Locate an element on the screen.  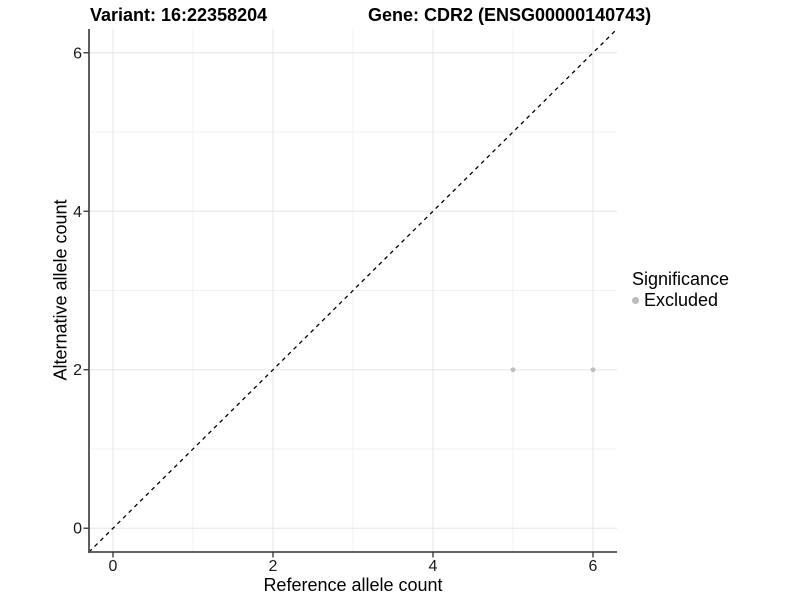
x-tick-label: 6 is located at coordinates (593, 566).